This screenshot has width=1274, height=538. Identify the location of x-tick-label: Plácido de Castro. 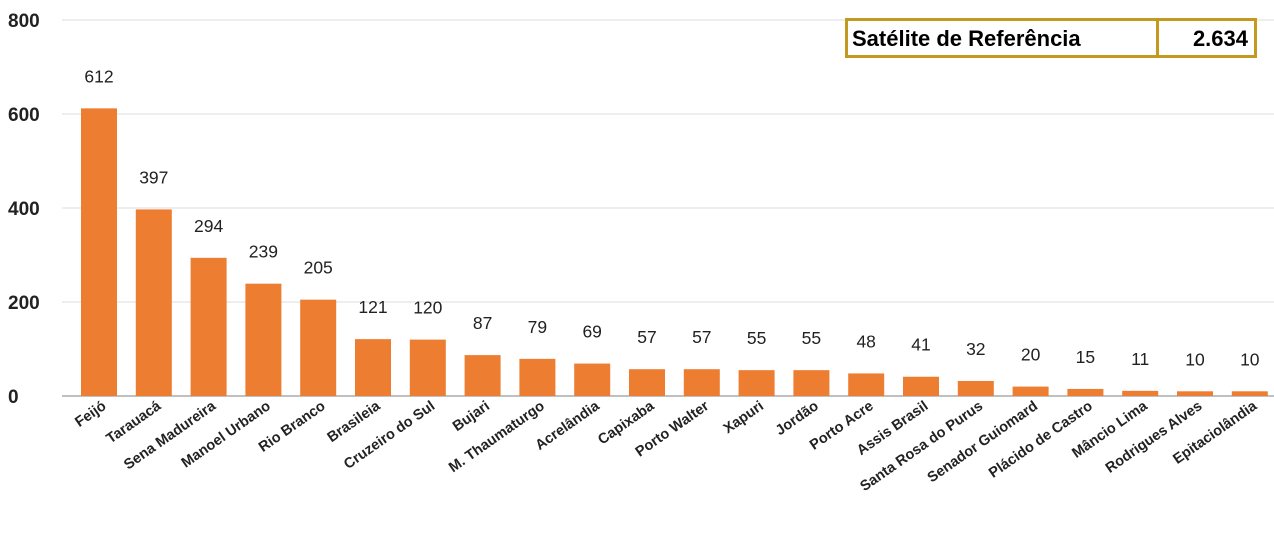
(1041, 439).